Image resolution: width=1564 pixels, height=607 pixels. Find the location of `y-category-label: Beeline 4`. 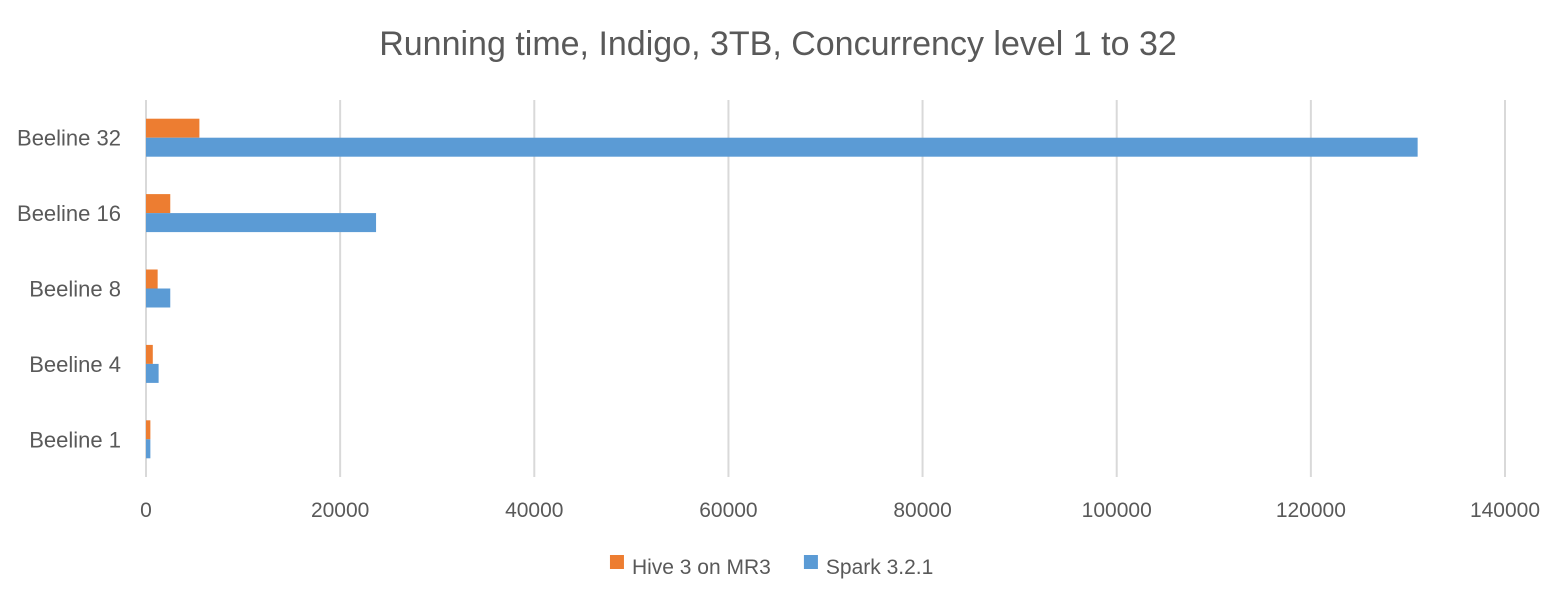

y-category-label: Beeline 4 is located at coordinates (75, 364).